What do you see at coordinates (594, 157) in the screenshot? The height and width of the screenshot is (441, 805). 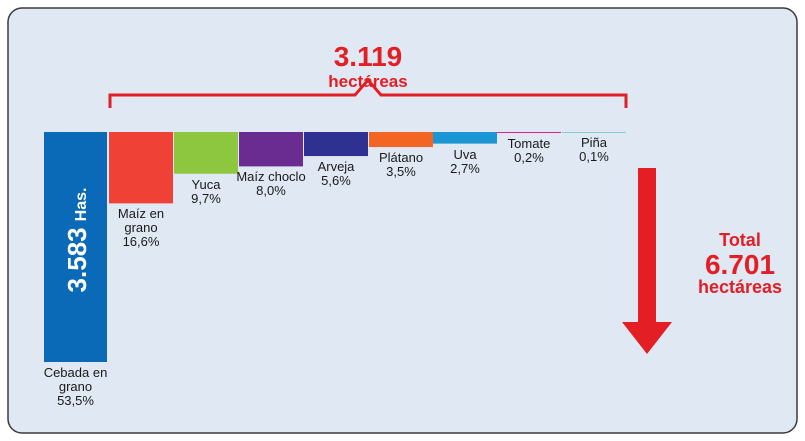 I see `value-label: 0,1%` at bounding box center [594, 157].